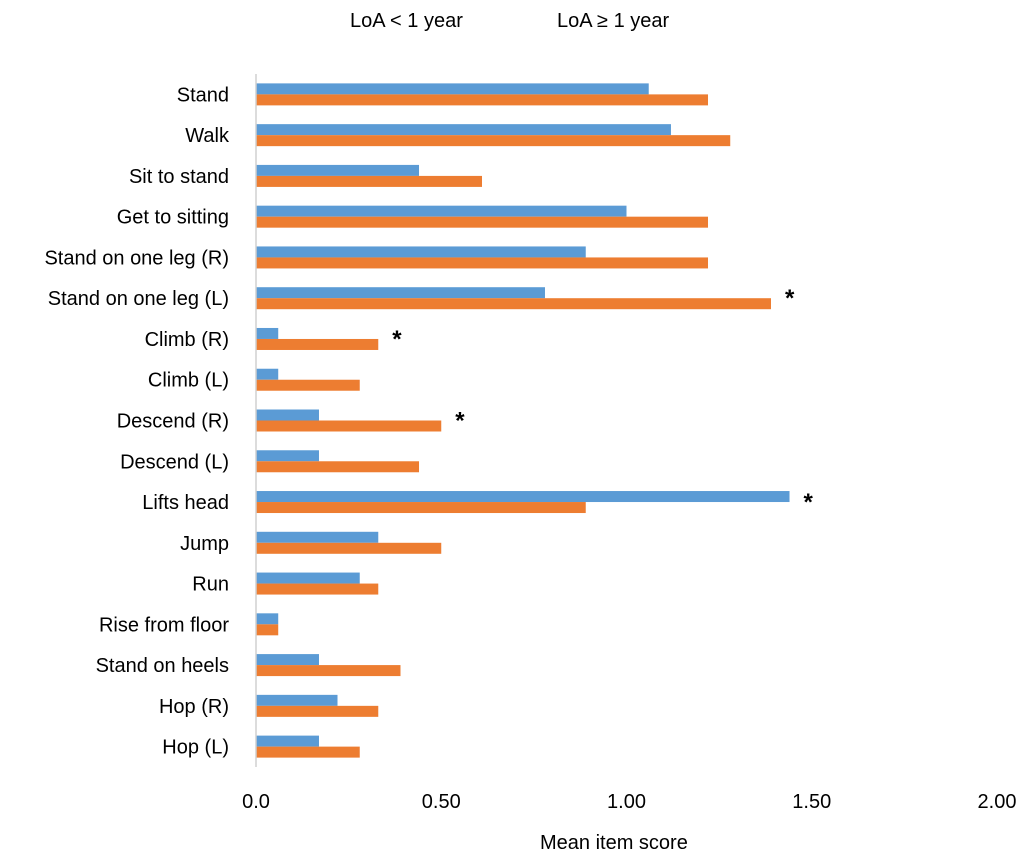 This screenshot has width=1030, height=856. Describe the element at coordinates (136, 258) in the screenshot. I see `category-label: Stand on one leg (R)` at that location.